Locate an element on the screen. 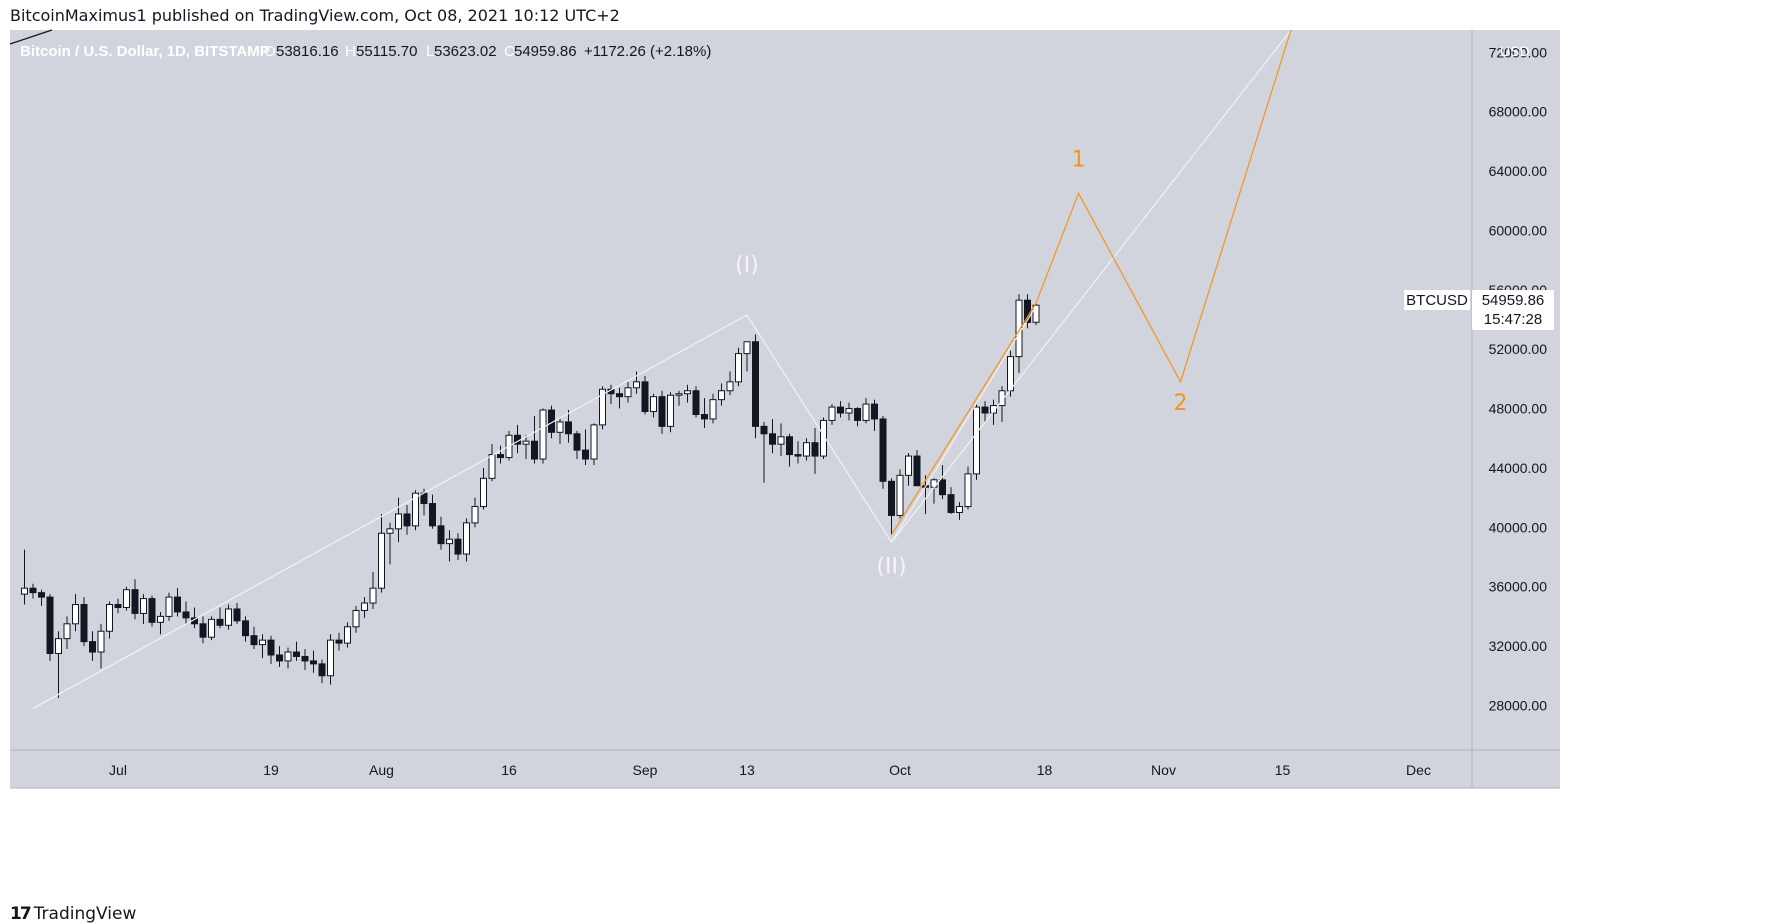 Image resolution: width=1770 pixels, height=924 pixels. symbol-name: Bitcoin / U.S. Dollar, 1D, BITSTAMP is located at coordinates (145, 51).